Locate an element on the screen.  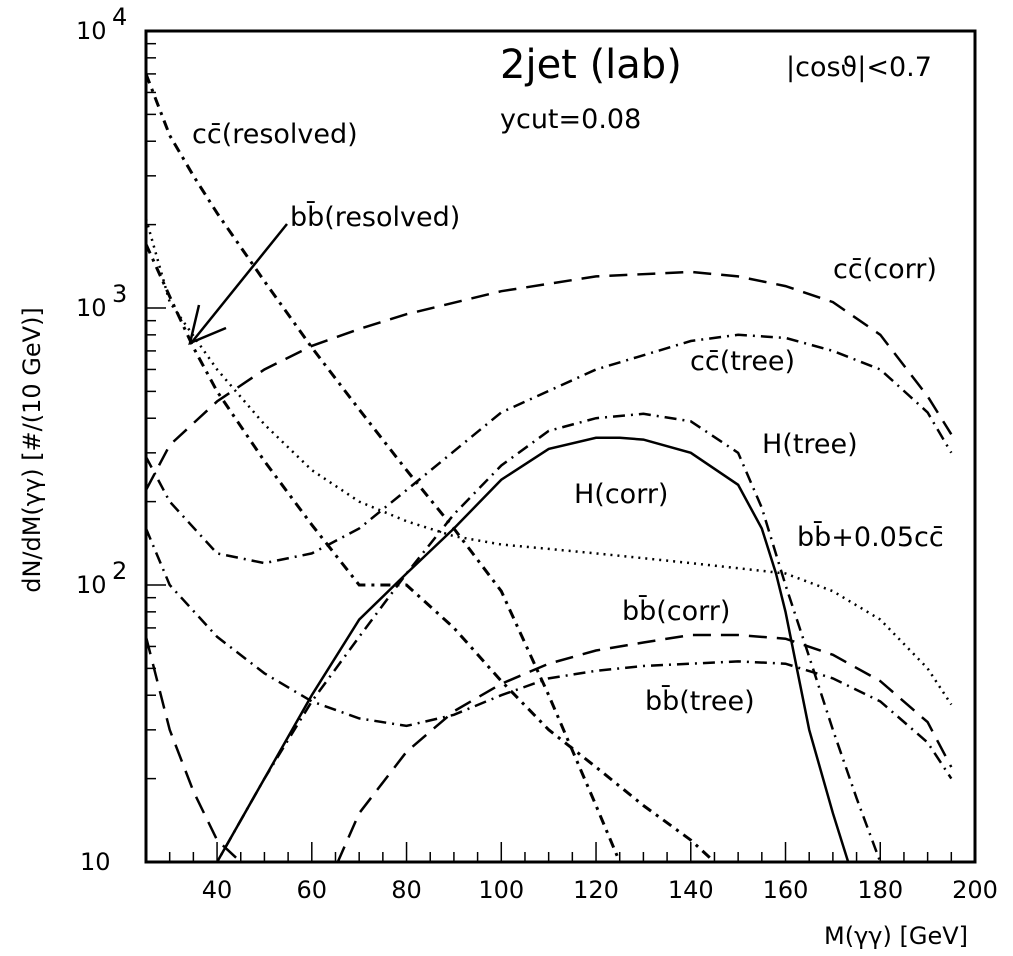
label-cc-resolved: cc̄(resolved) is located at coordinates (275, 134).